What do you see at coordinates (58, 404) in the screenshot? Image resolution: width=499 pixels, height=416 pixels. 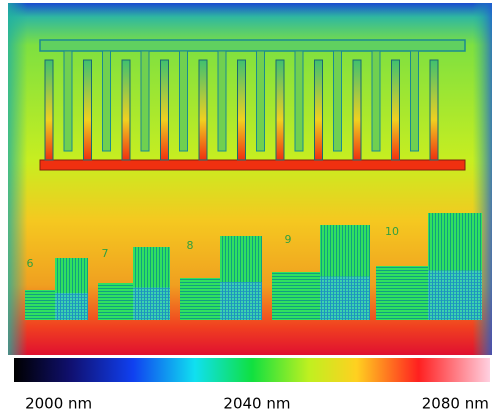 I see `colorbar-tick-label: 2000 nm` at bounding box center [58, 404].